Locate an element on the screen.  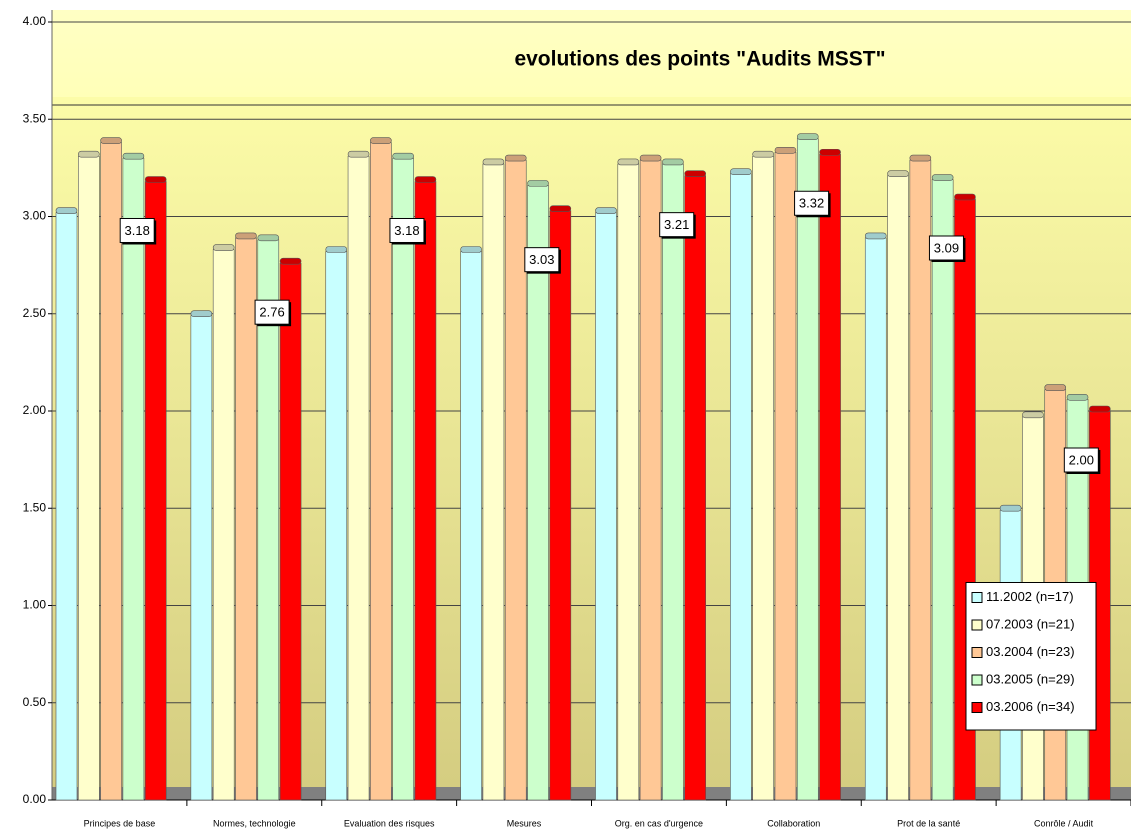
legend-label: 03.2006 (n=34) is located at coordinates (1030, 706).